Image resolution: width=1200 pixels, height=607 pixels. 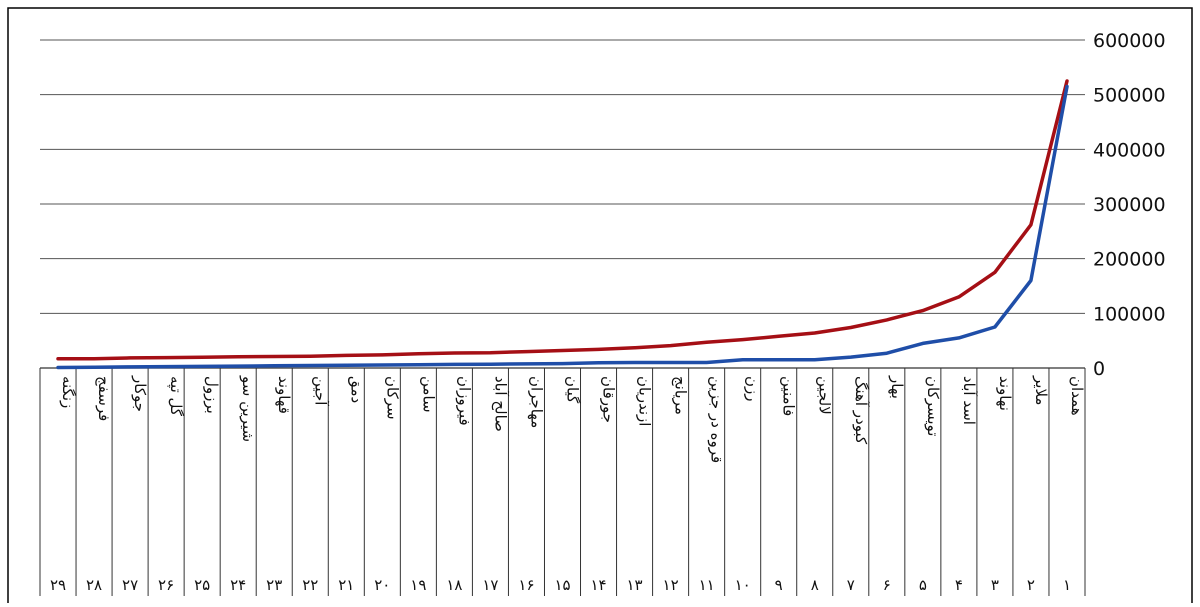 I want to click on category-label: شیرین سو, so click(x=248, y=408).